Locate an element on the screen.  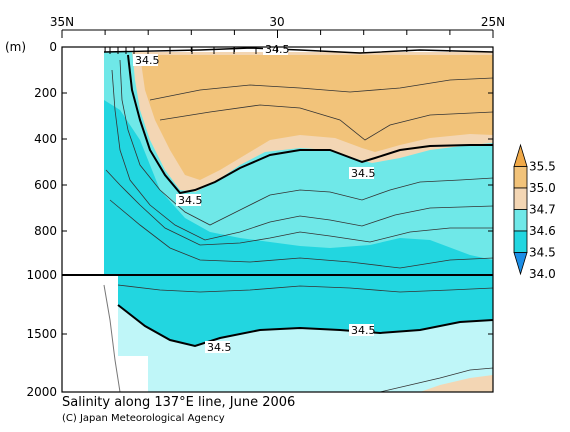
colorbar-label: 34.0 is located at coordinates (542, 274).